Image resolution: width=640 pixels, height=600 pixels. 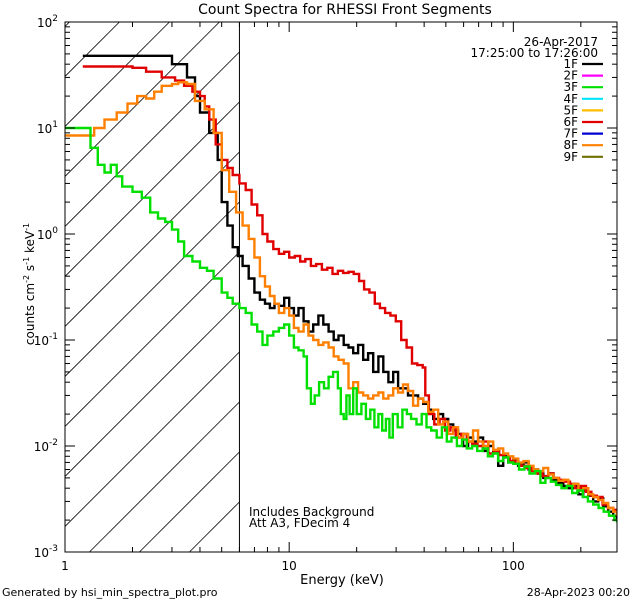 What do you see at coordinates (570, 157) in the screenshot?
I see `legend-label-9F: 9F` at bounding box center [570, 157].